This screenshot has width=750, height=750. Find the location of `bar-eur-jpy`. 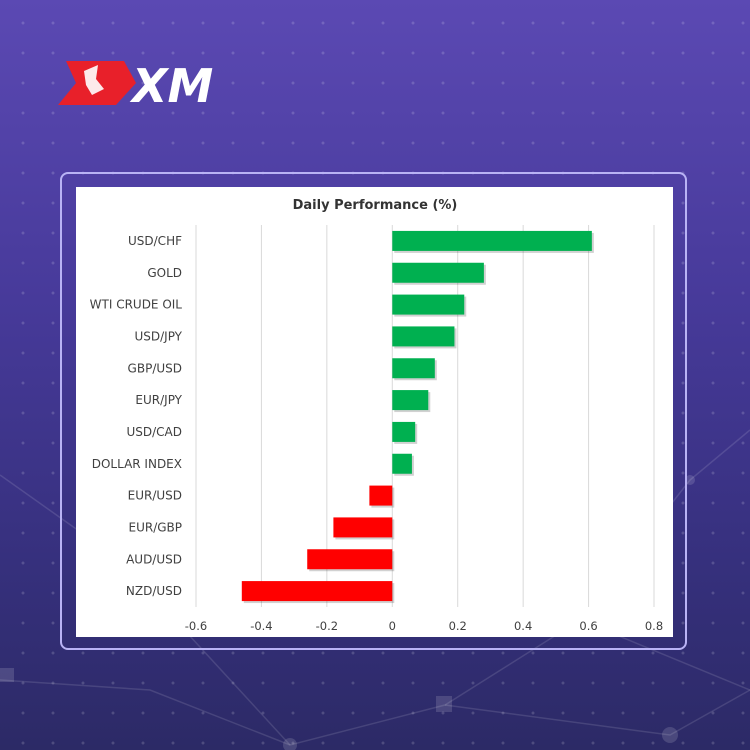

bar-eur-jpy is located at coordinates (410, 400).